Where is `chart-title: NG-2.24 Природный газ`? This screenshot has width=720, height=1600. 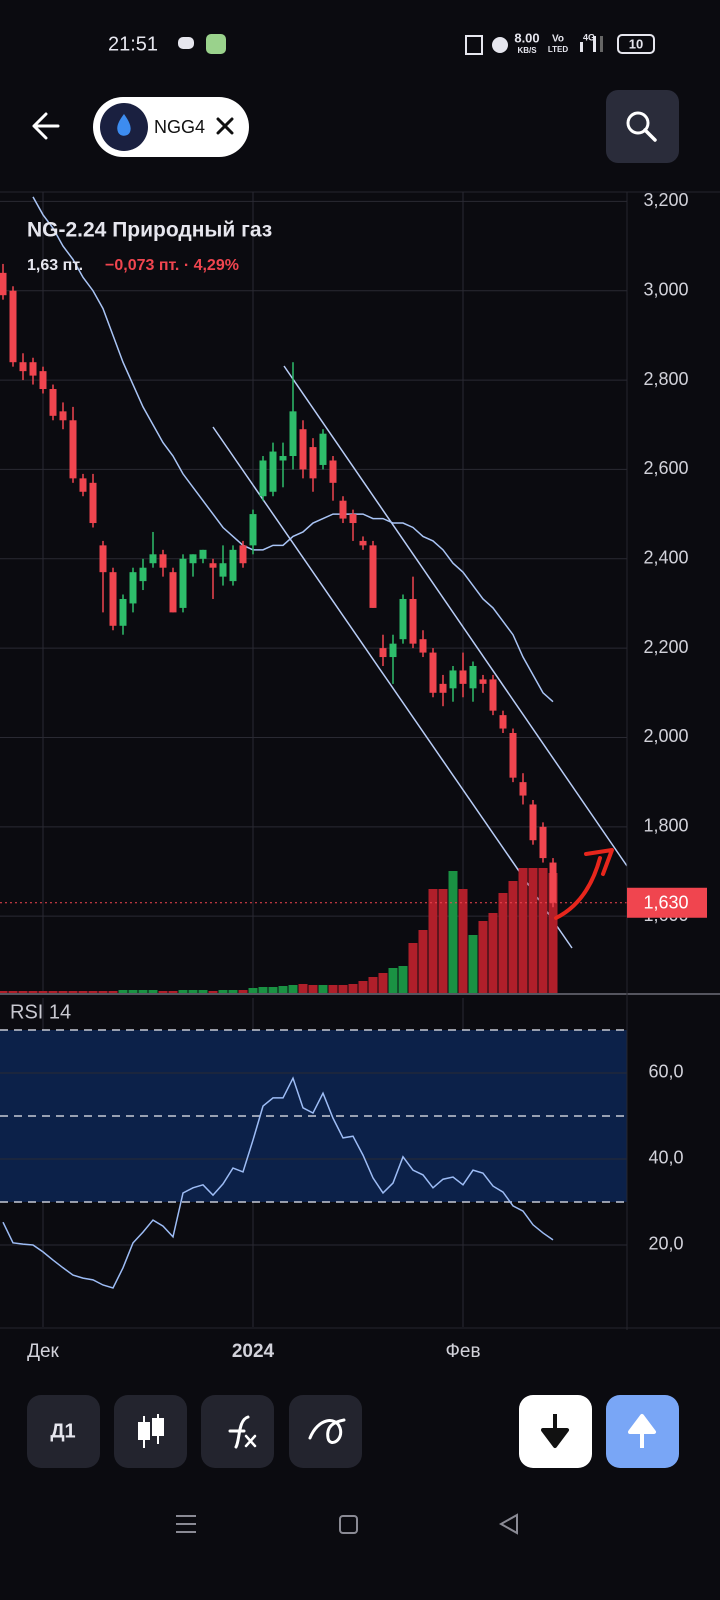
chart-title: NG-2.24 Природный газ is located at coordinates (149, 230).